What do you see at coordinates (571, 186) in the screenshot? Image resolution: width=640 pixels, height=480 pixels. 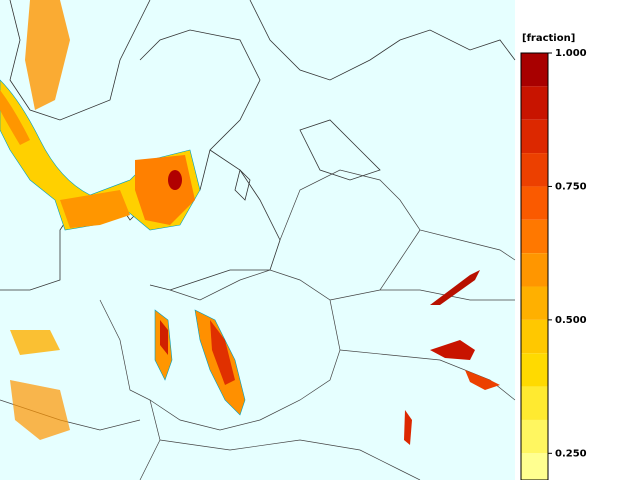 I see `legend-tick-label: 0.750` at bounding box center [571, 186].